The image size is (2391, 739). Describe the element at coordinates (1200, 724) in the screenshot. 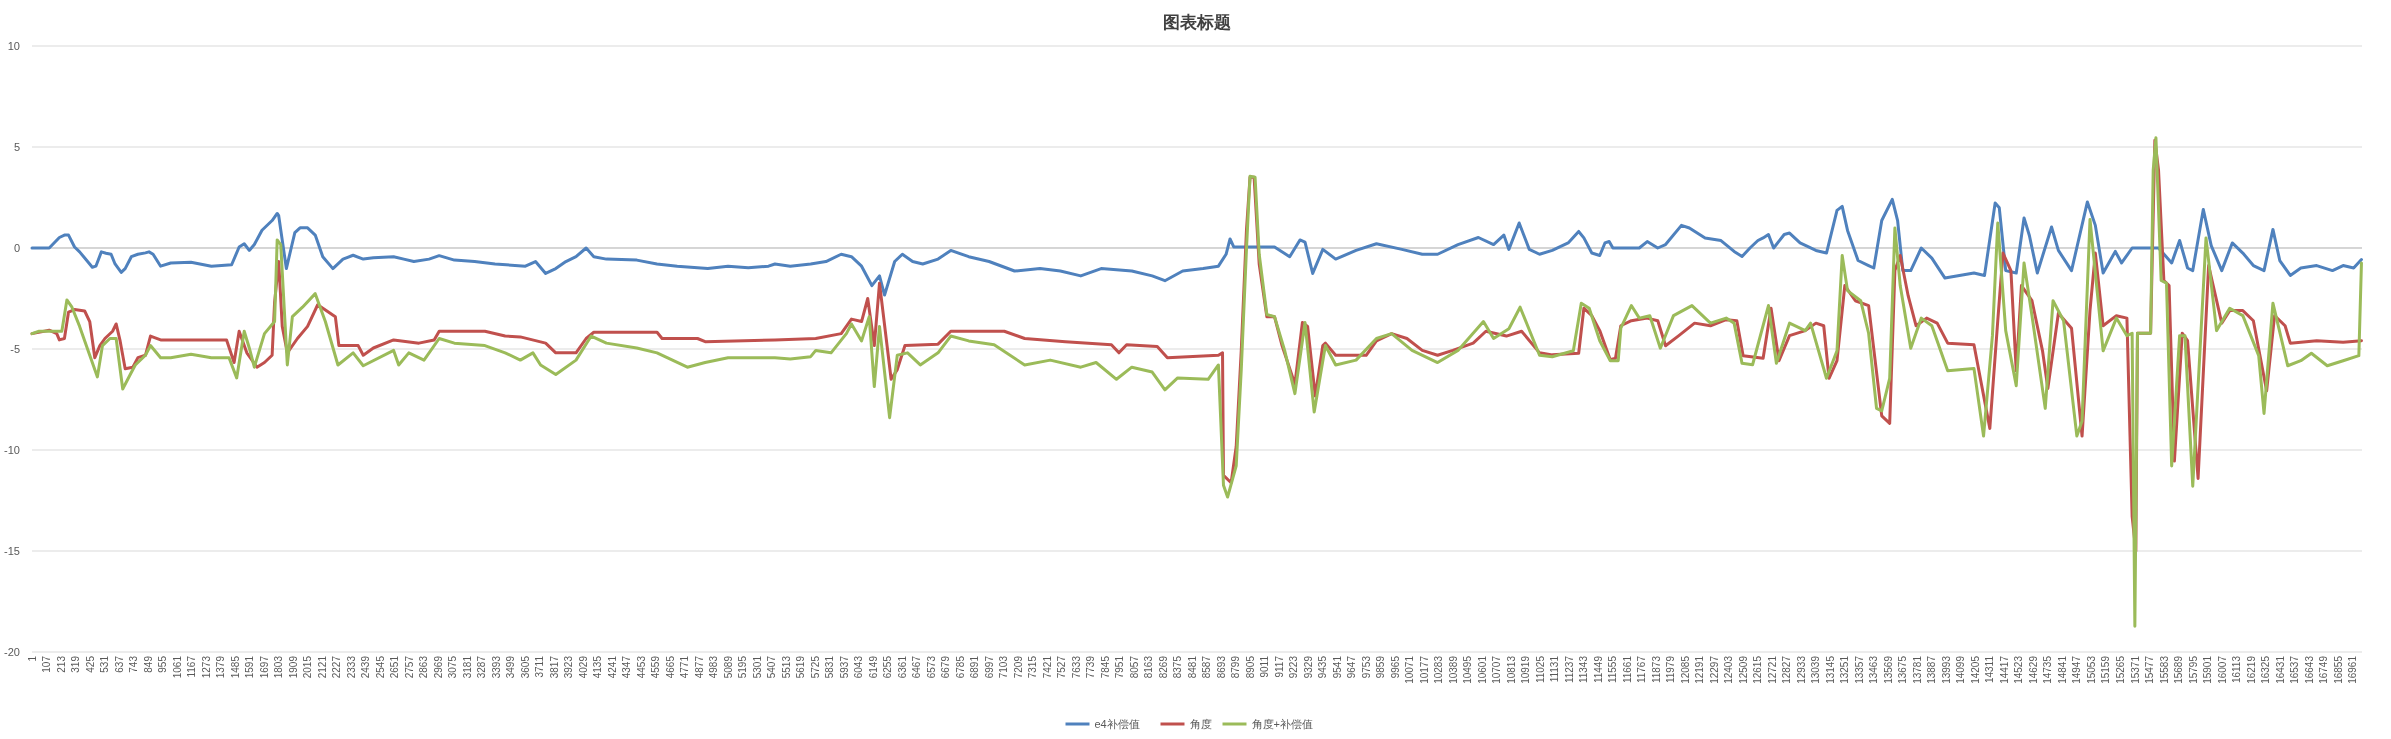

I see `legend-label: 角度` at that location.